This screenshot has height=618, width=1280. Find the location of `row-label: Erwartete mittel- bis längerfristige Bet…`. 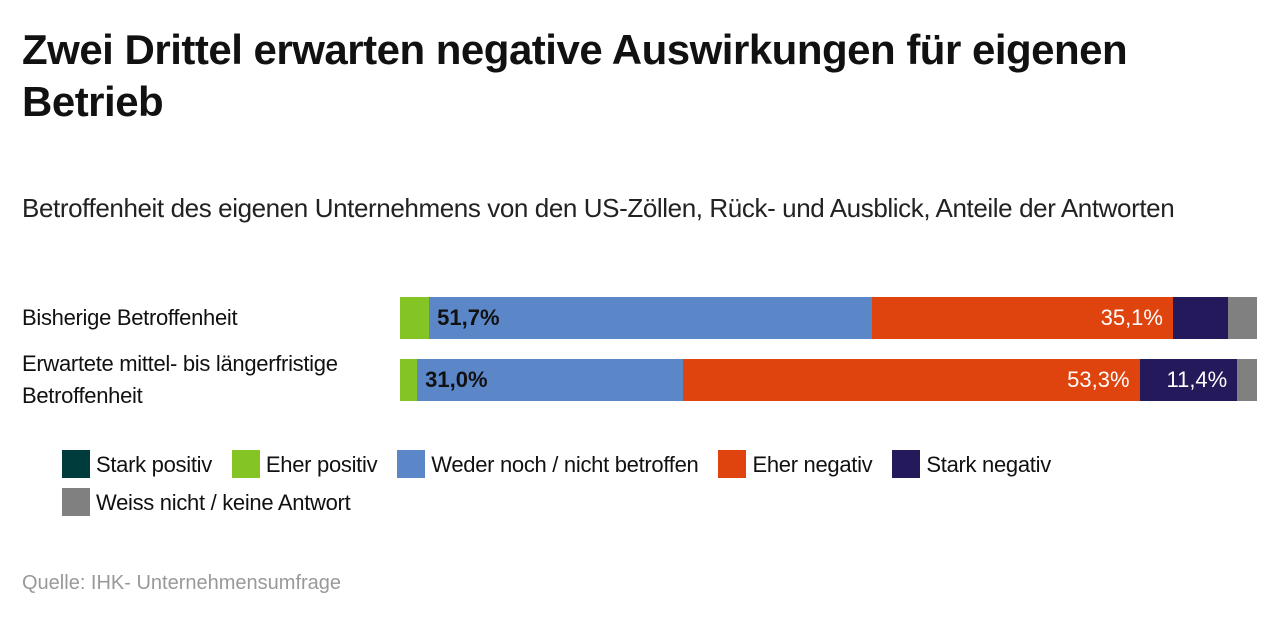

row-label: Erwartete mittel- bis längerfristige Bet… is located at coordinates (180, 379).